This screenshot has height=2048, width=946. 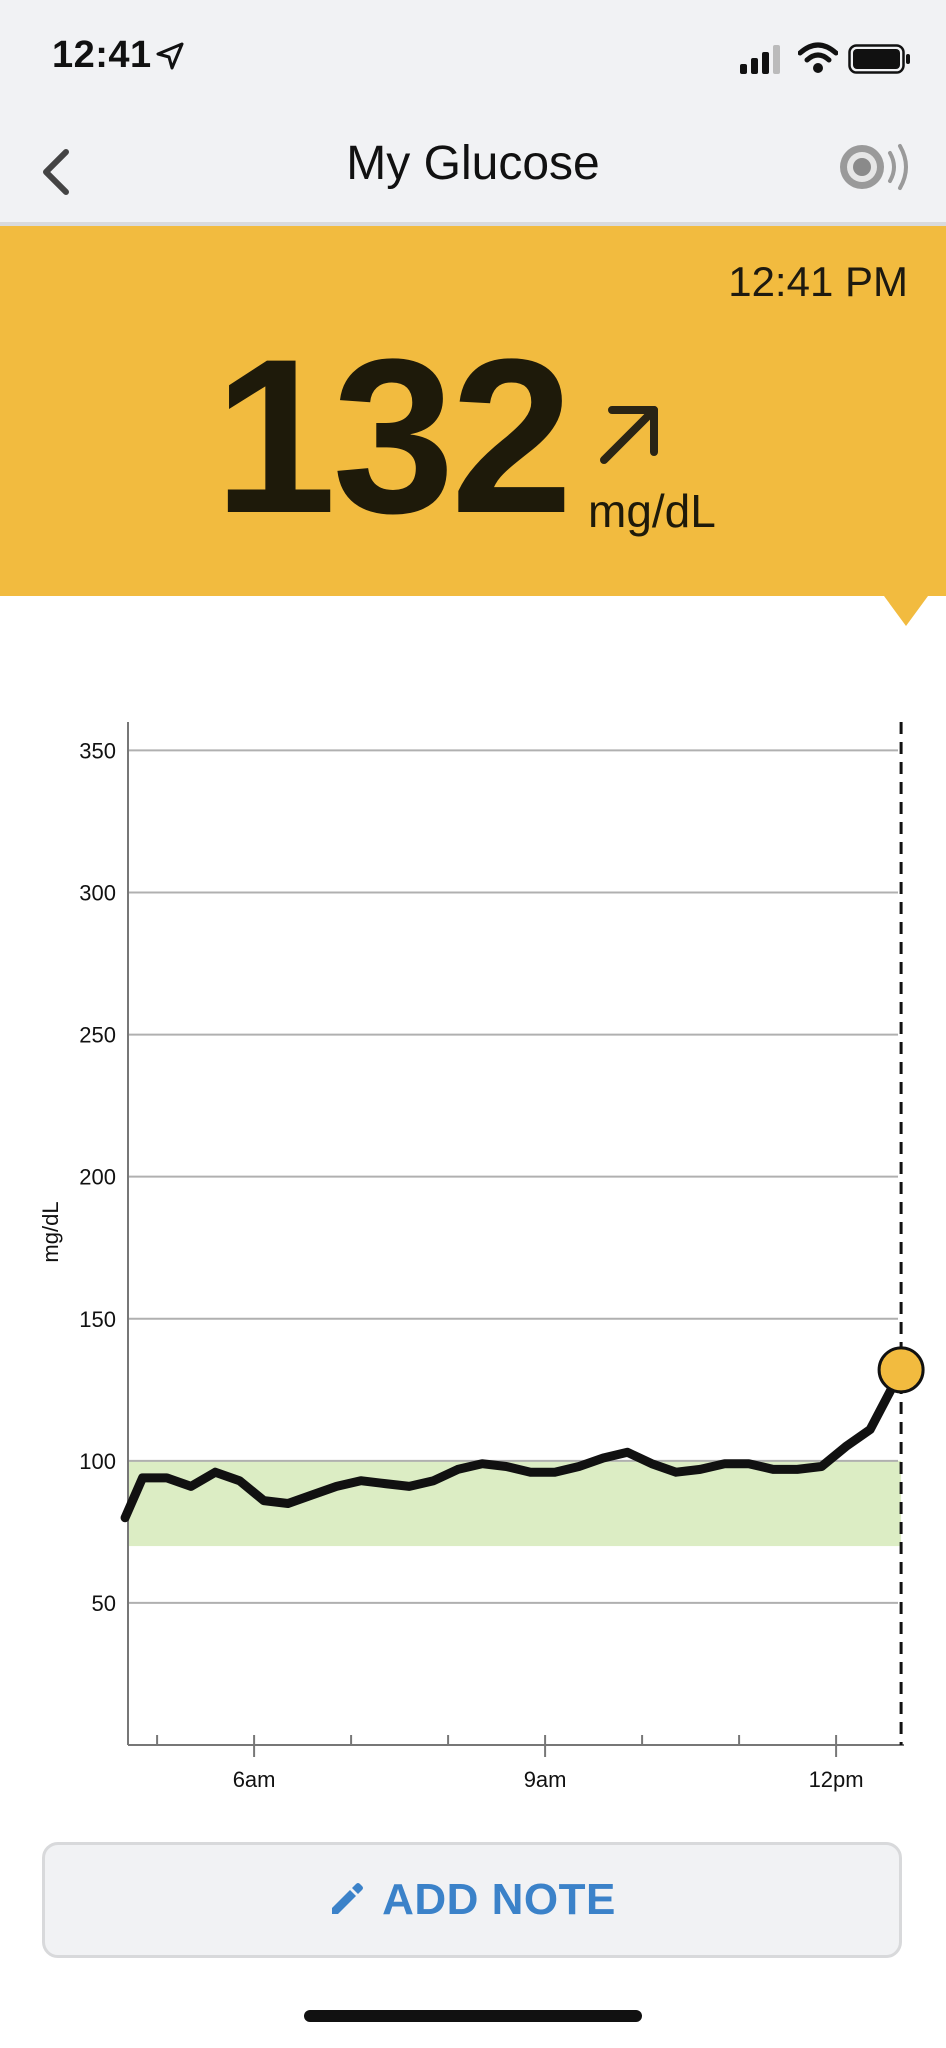 What do you see at coordinates (473, 2016) in the screenshot?
I see `home-indicator` at bounding box center [473, 2016].